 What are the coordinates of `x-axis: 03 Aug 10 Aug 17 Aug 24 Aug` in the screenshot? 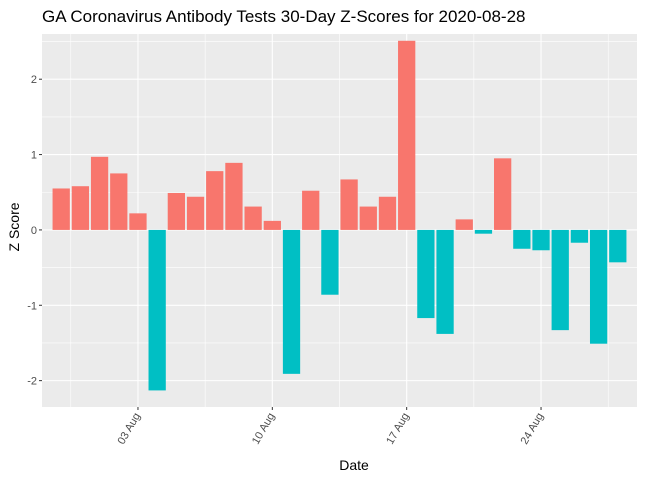 It's located at (331, 427).